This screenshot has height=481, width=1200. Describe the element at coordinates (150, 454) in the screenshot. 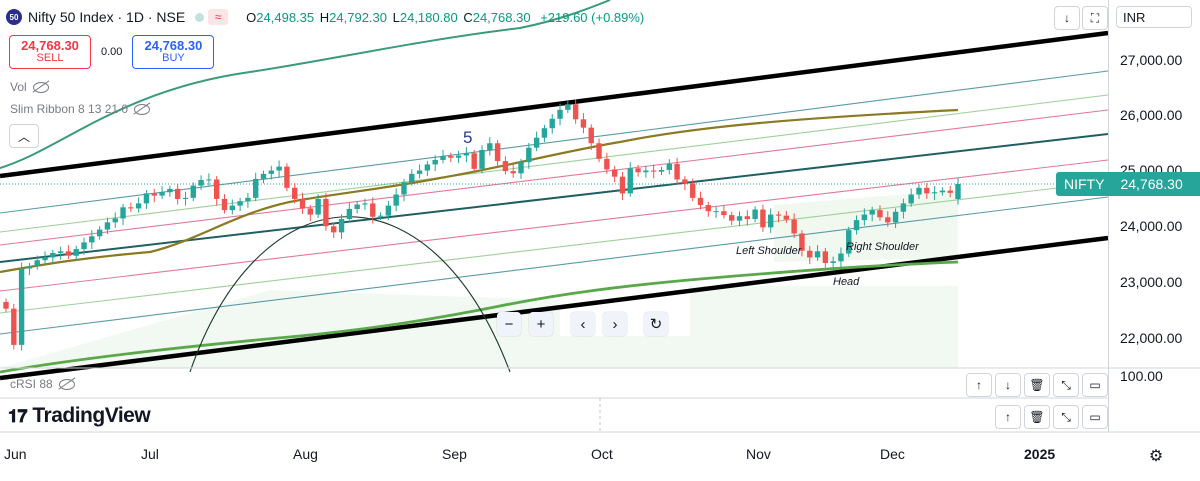

I see `time-label: Jul` at that location.